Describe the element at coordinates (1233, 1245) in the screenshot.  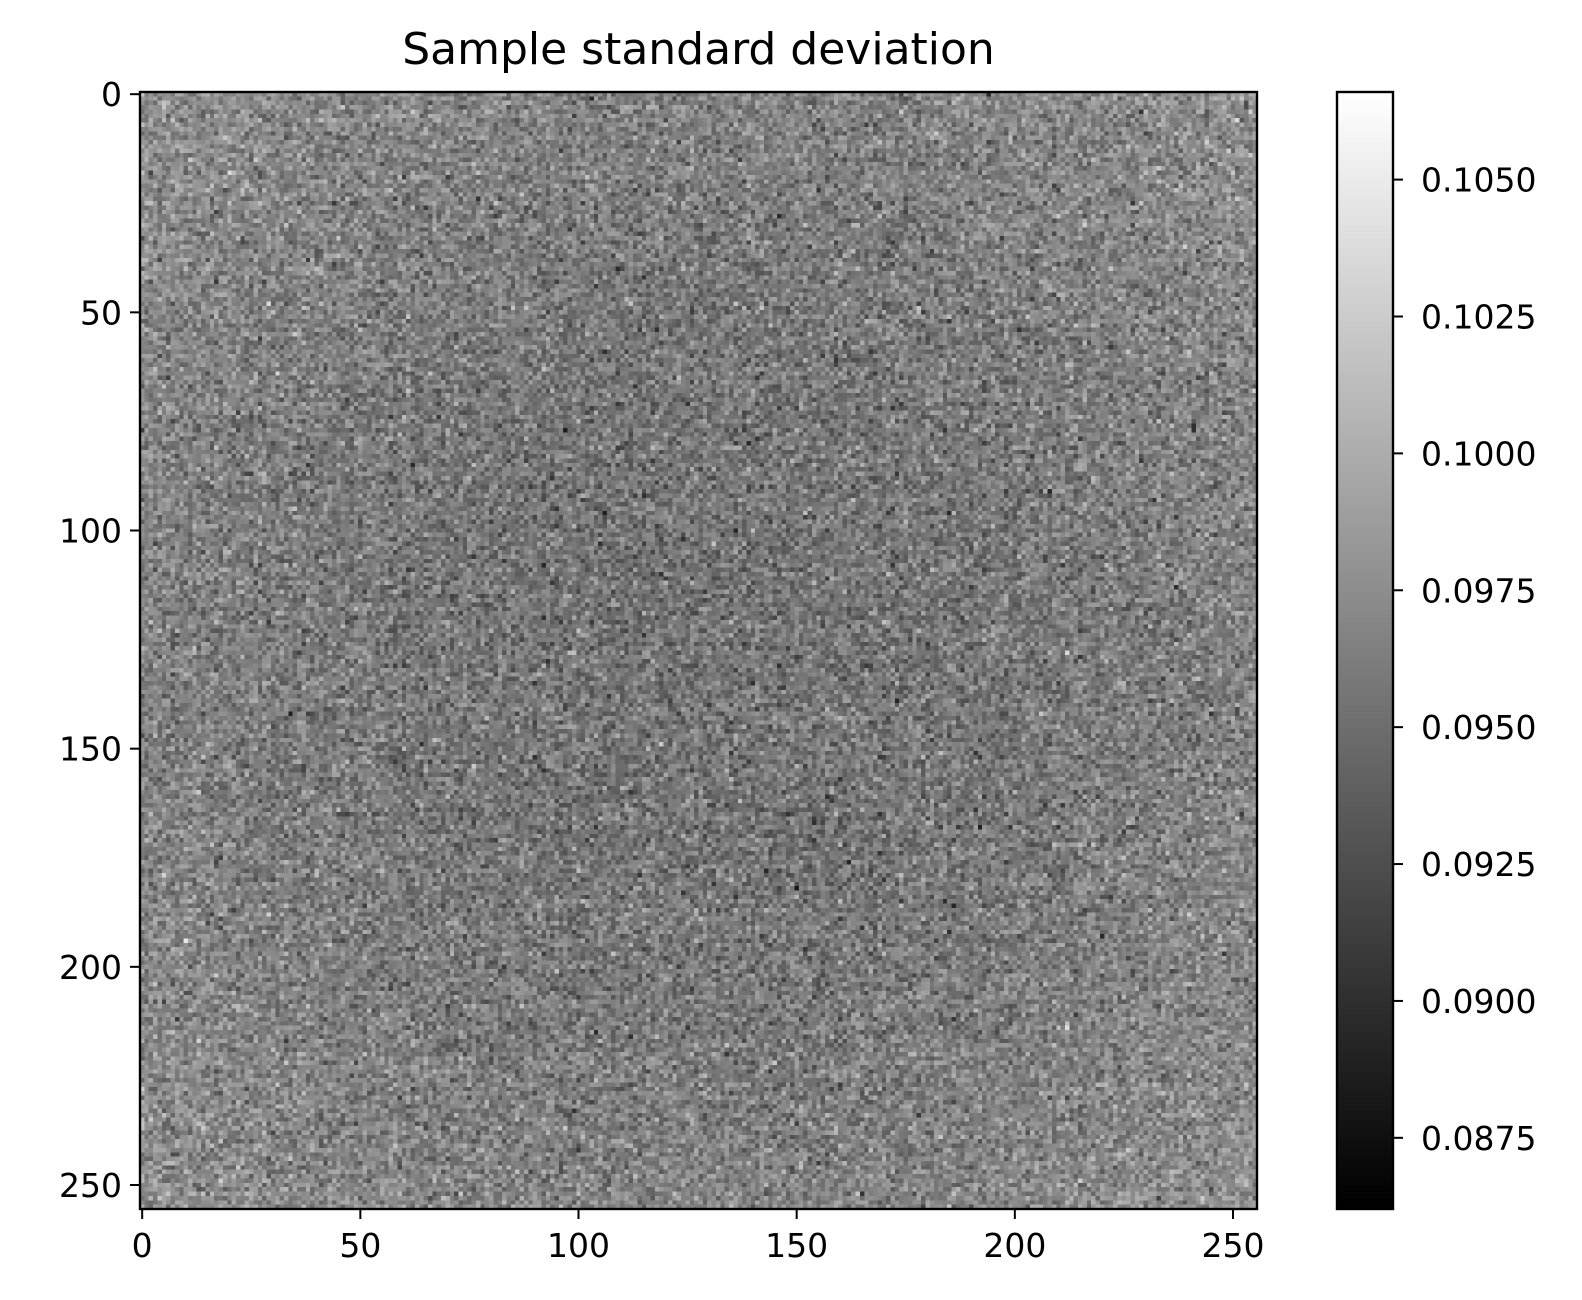
I see `x-tick-label-250: 250` at that location.